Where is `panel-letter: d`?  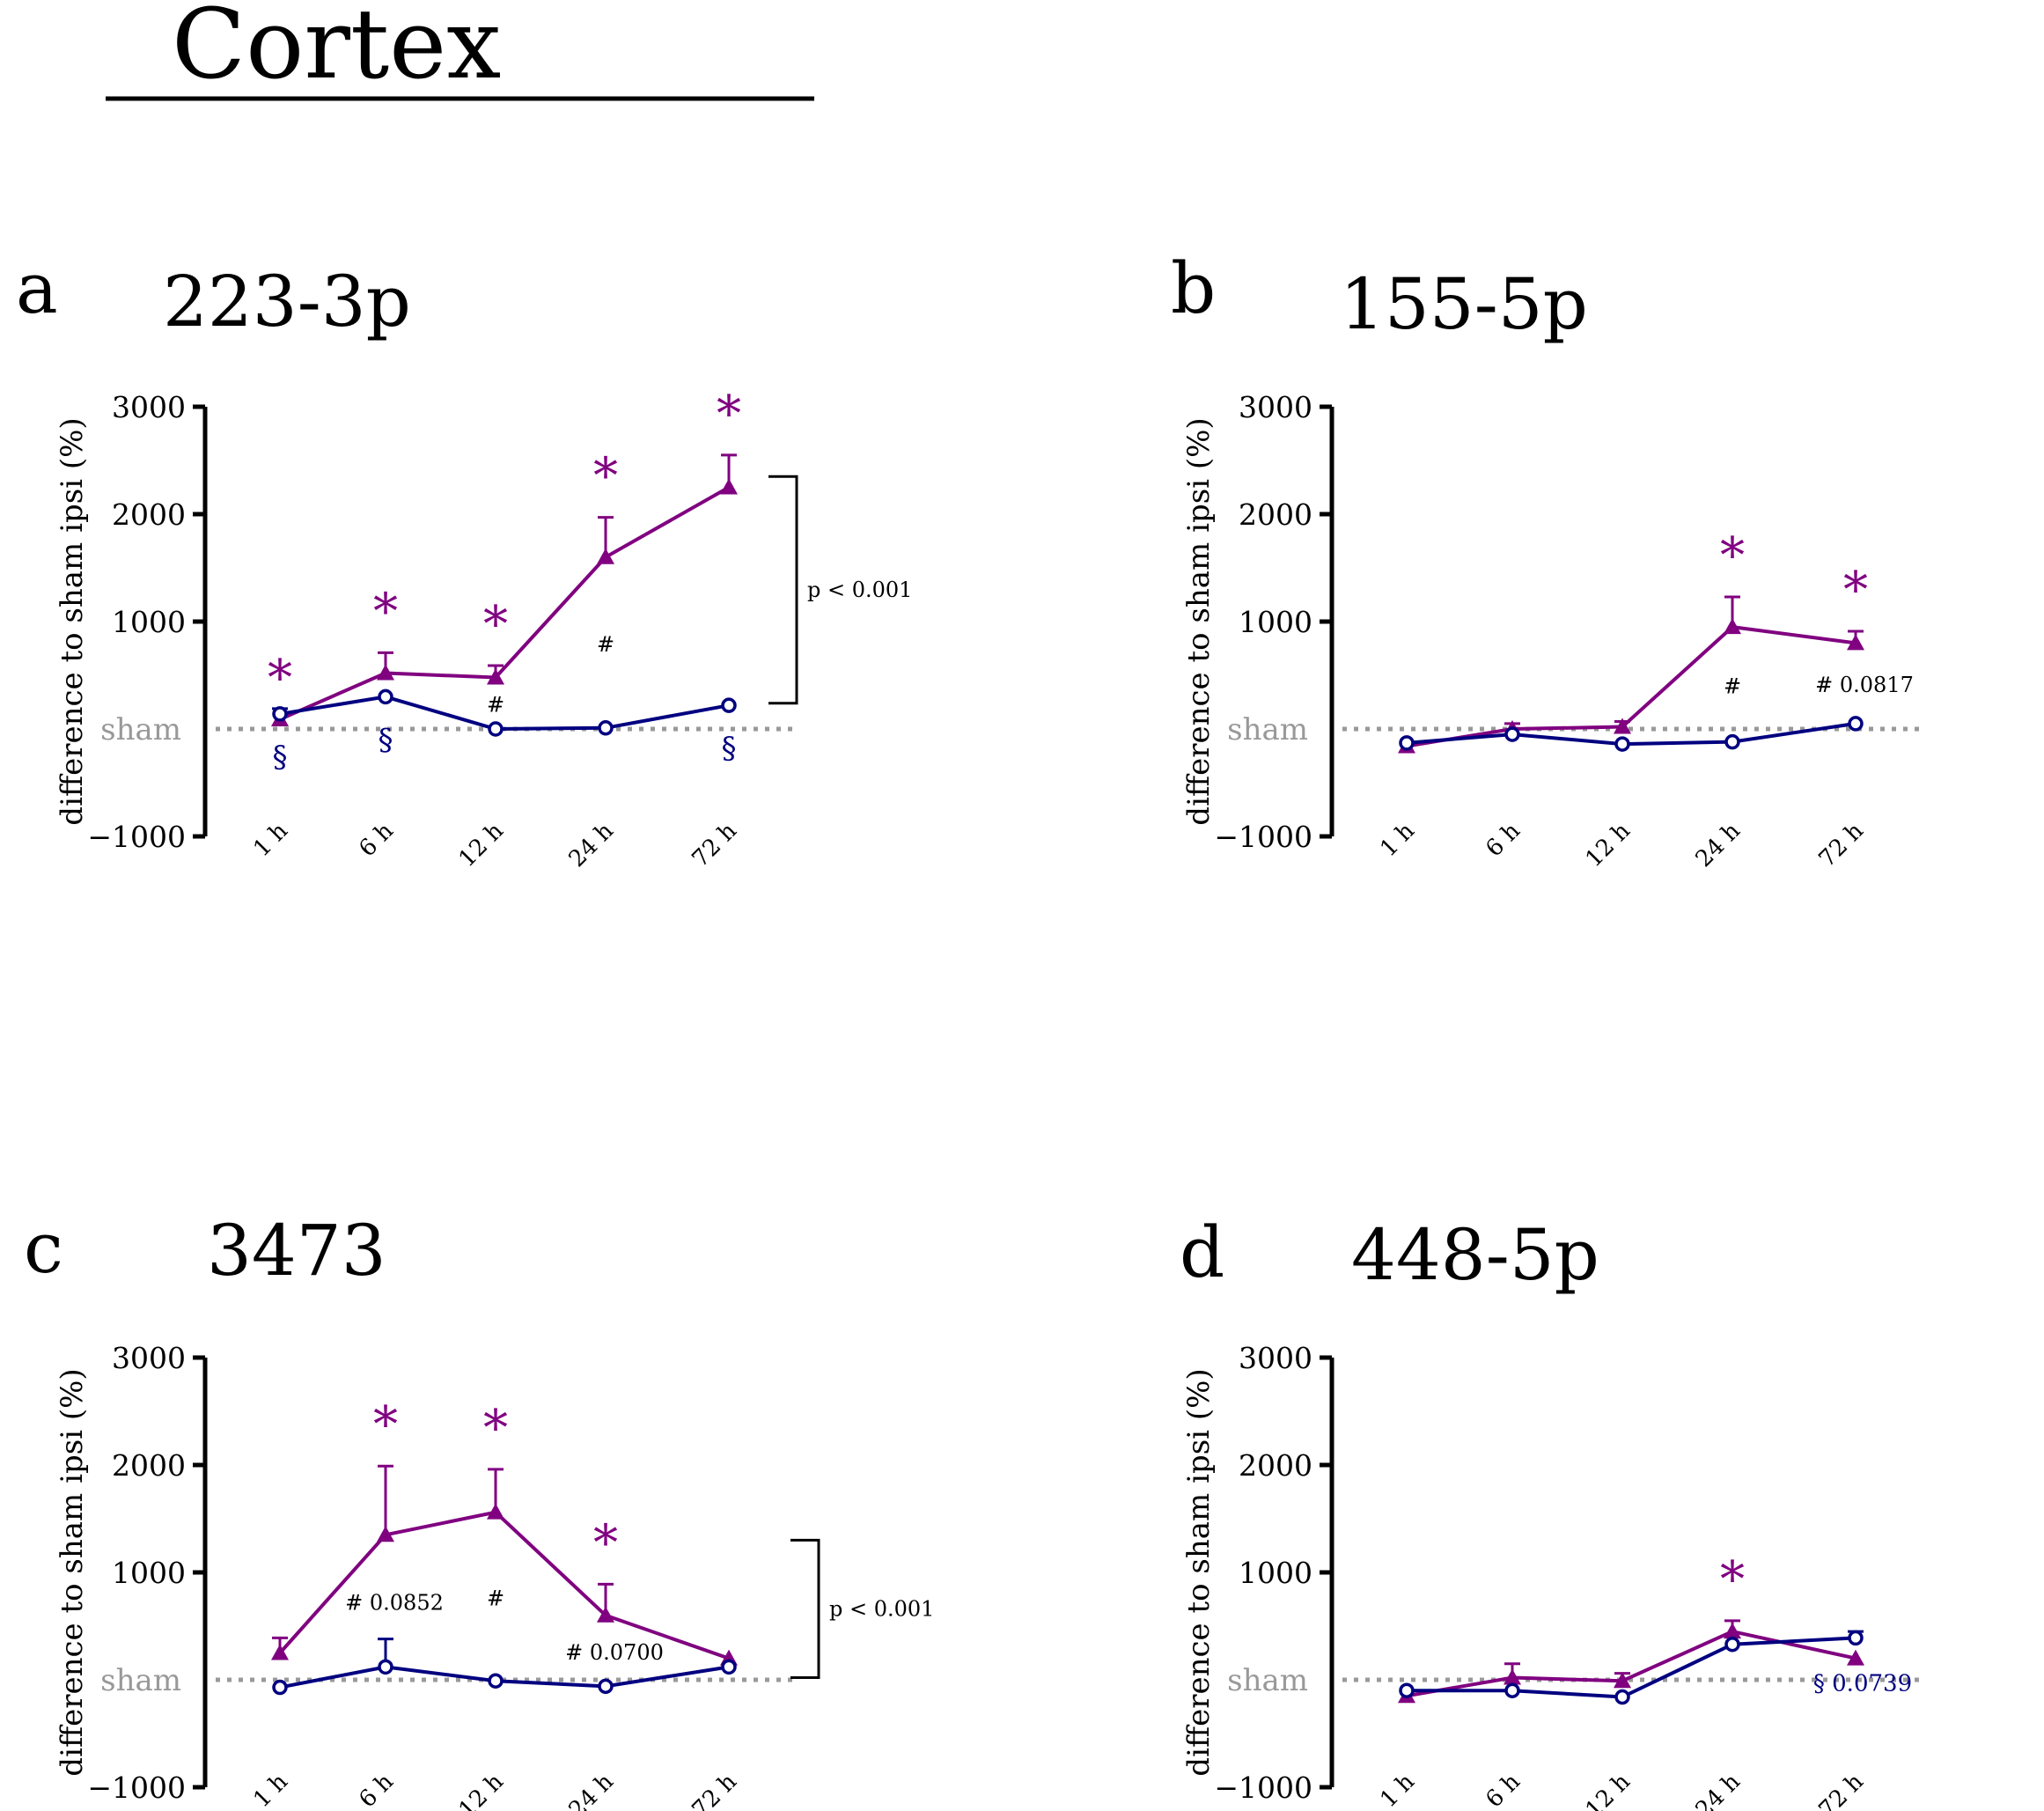
panel-letter: d is located at coordinates (1202, 1252).